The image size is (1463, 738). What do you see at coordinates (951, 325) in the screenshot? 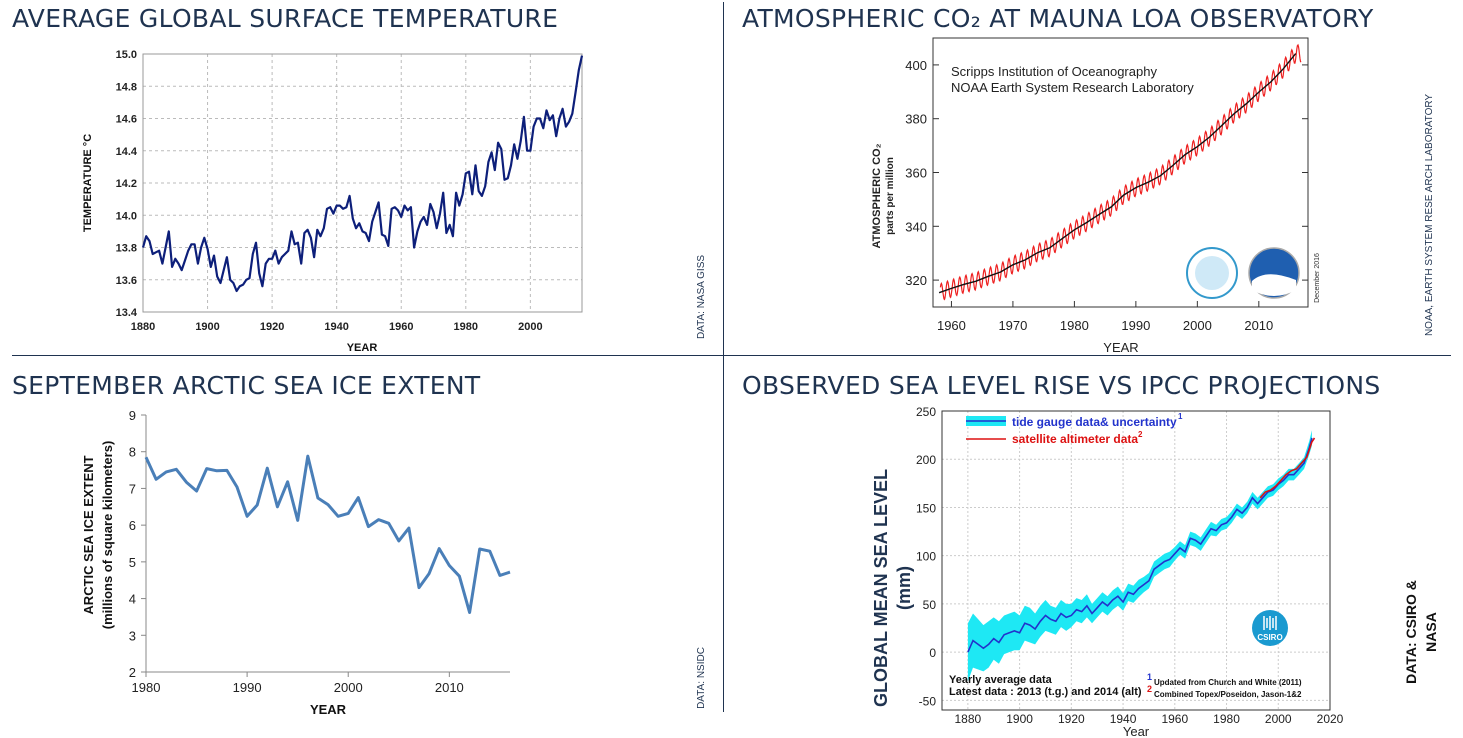
I see `co2-xtick-label: 1960` at bounding box center [951, 325].